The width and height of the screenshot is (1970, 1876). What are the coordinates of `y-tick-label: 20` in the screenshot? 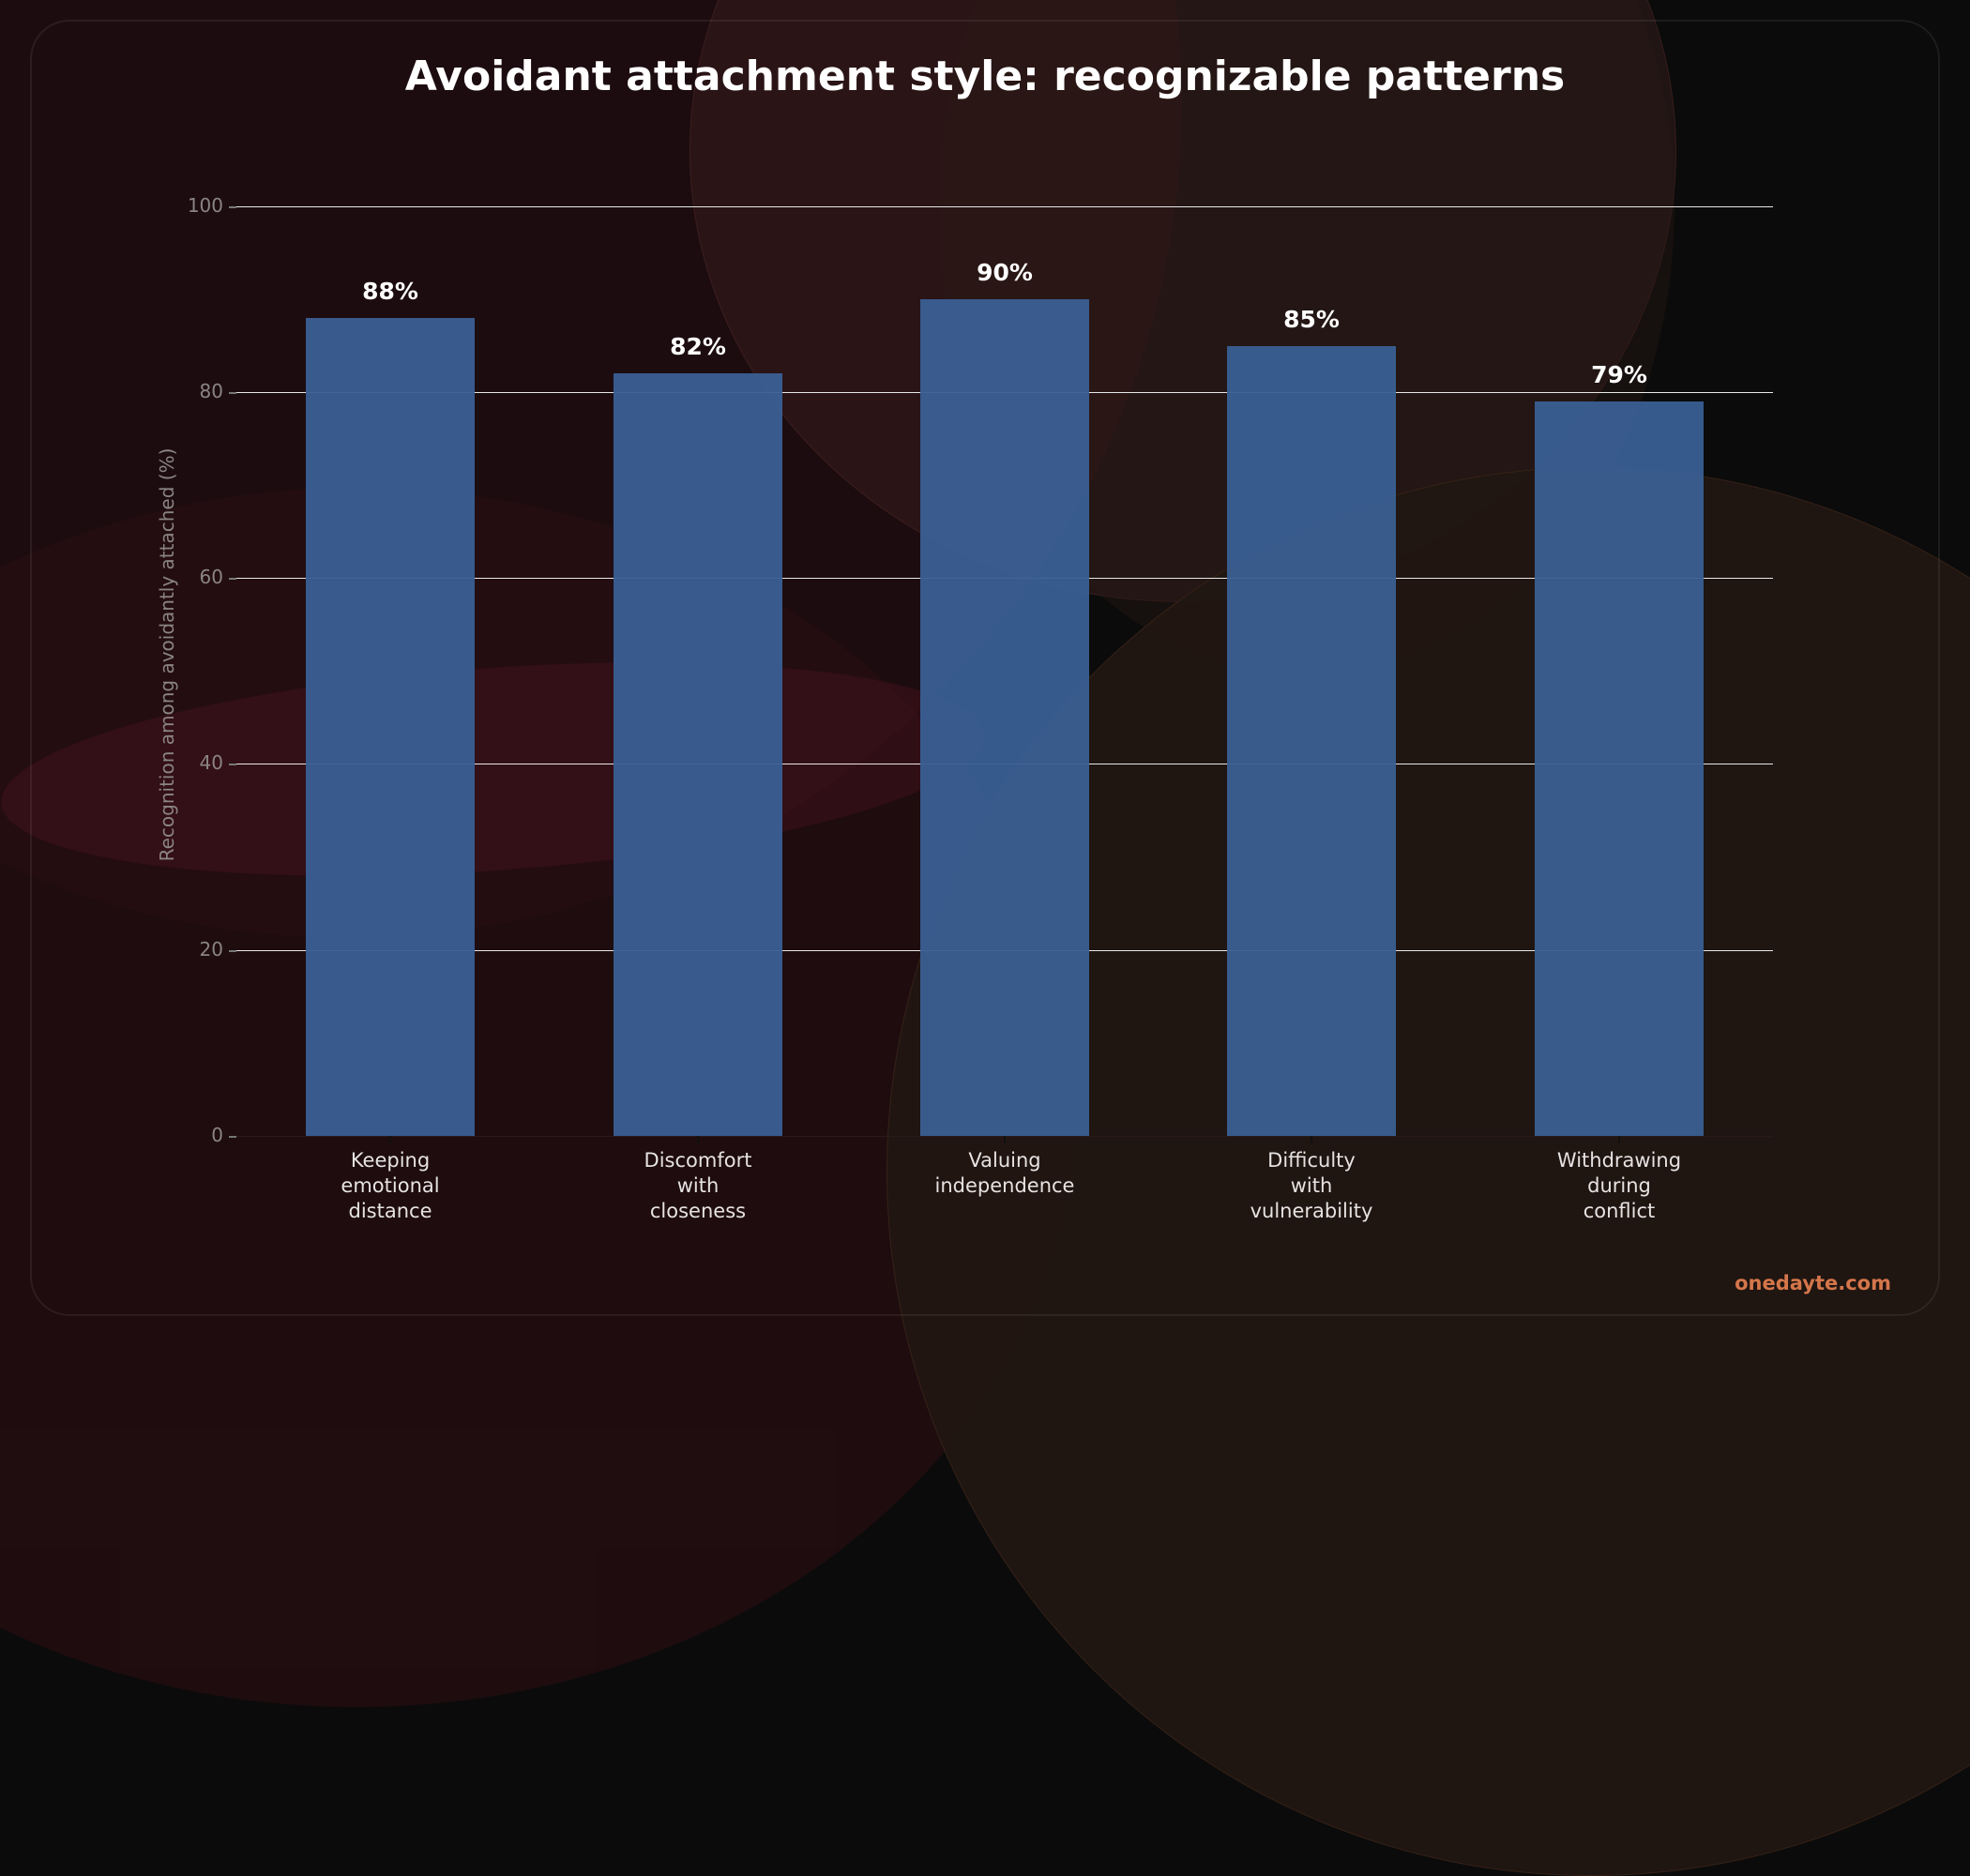 It's located at (211, 949).